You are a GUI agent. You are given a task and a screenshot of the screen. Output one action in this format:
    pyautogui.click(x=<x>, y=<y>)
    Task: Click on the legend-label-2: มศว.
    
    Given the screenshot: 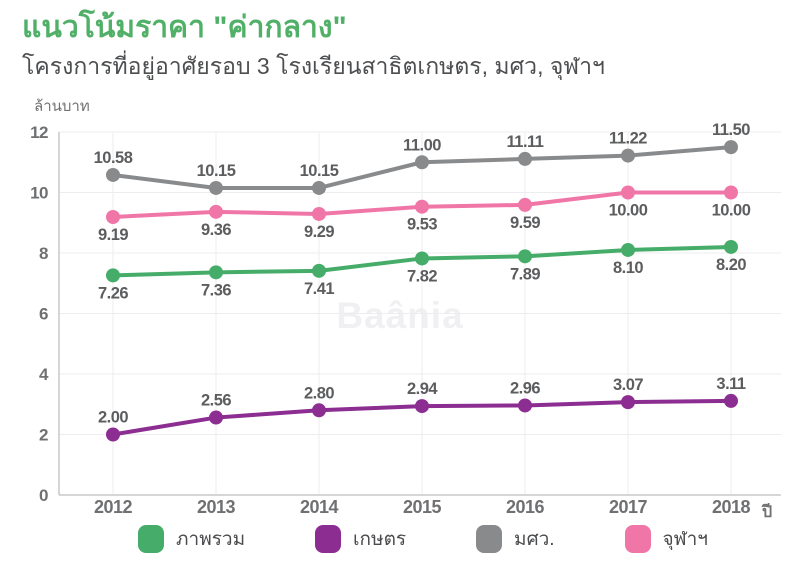 What is the action you would take?
    pyautogui.click(x=534, y=539)
    